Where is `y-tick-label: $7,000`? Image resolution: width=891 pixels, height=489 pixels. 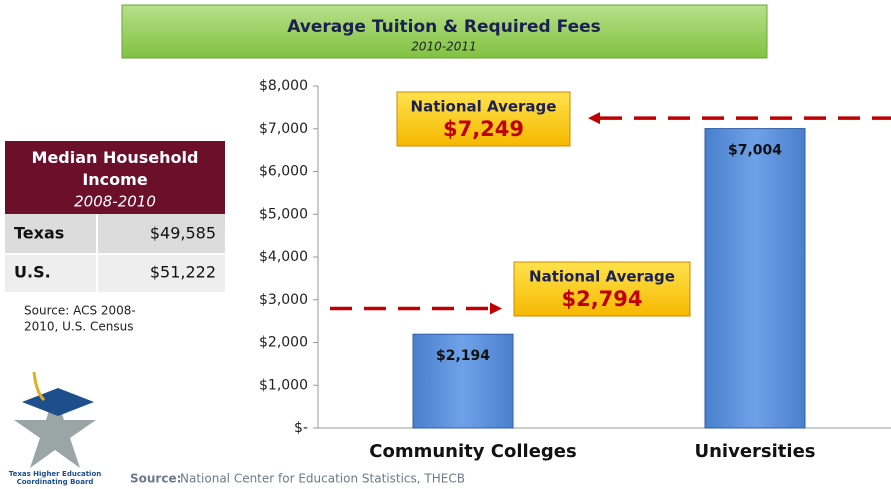 y-tick-label: $7,000 is located at coordinates (283, 129).